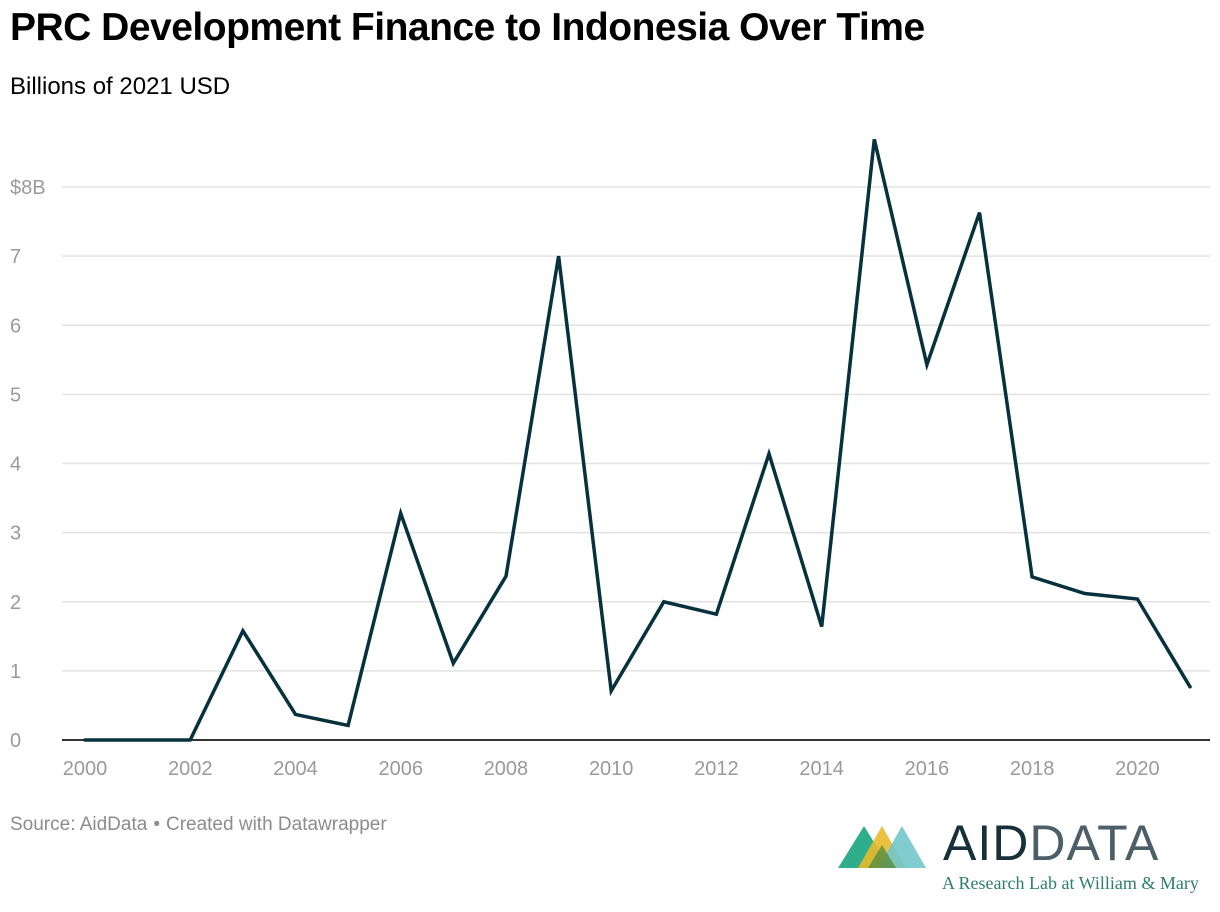  What do you see at coordinates (15, 672) in the screenshot?
I see `y-tick-label: 1` at bounding box center [15, 672].